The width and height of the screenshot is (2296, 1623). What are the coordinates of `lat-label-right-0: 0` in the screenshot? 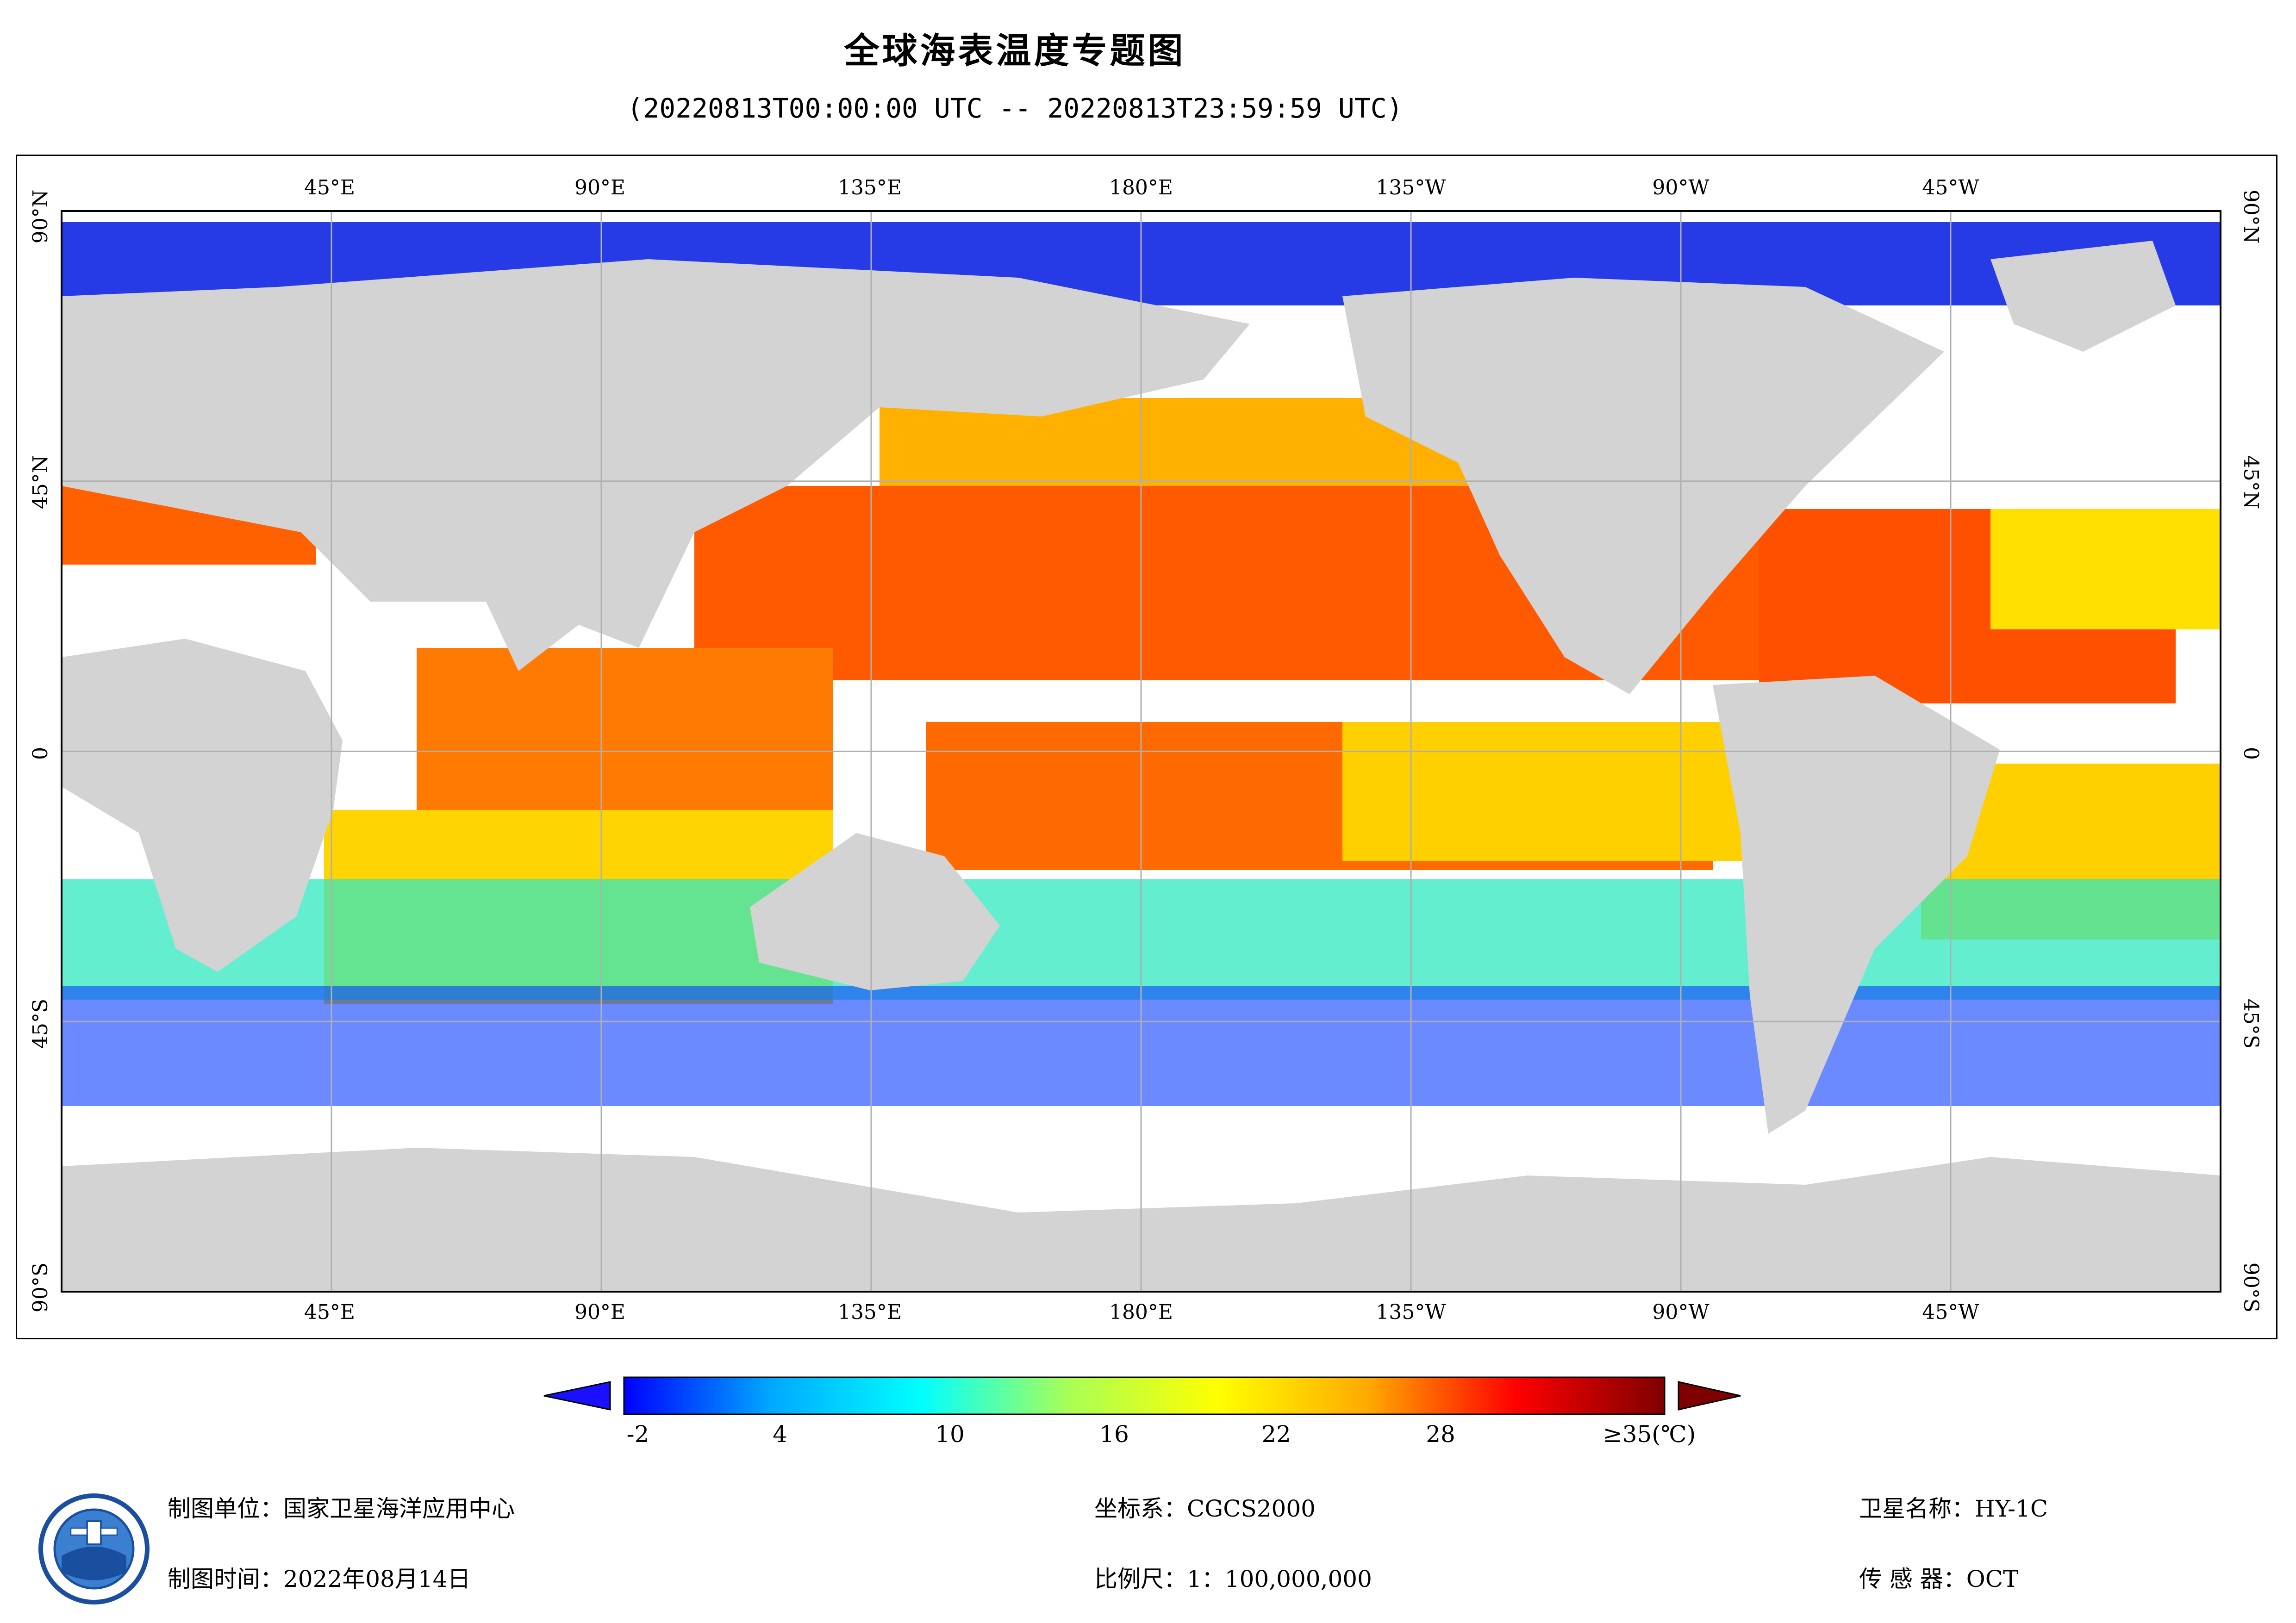 It's located at (2251, 753).